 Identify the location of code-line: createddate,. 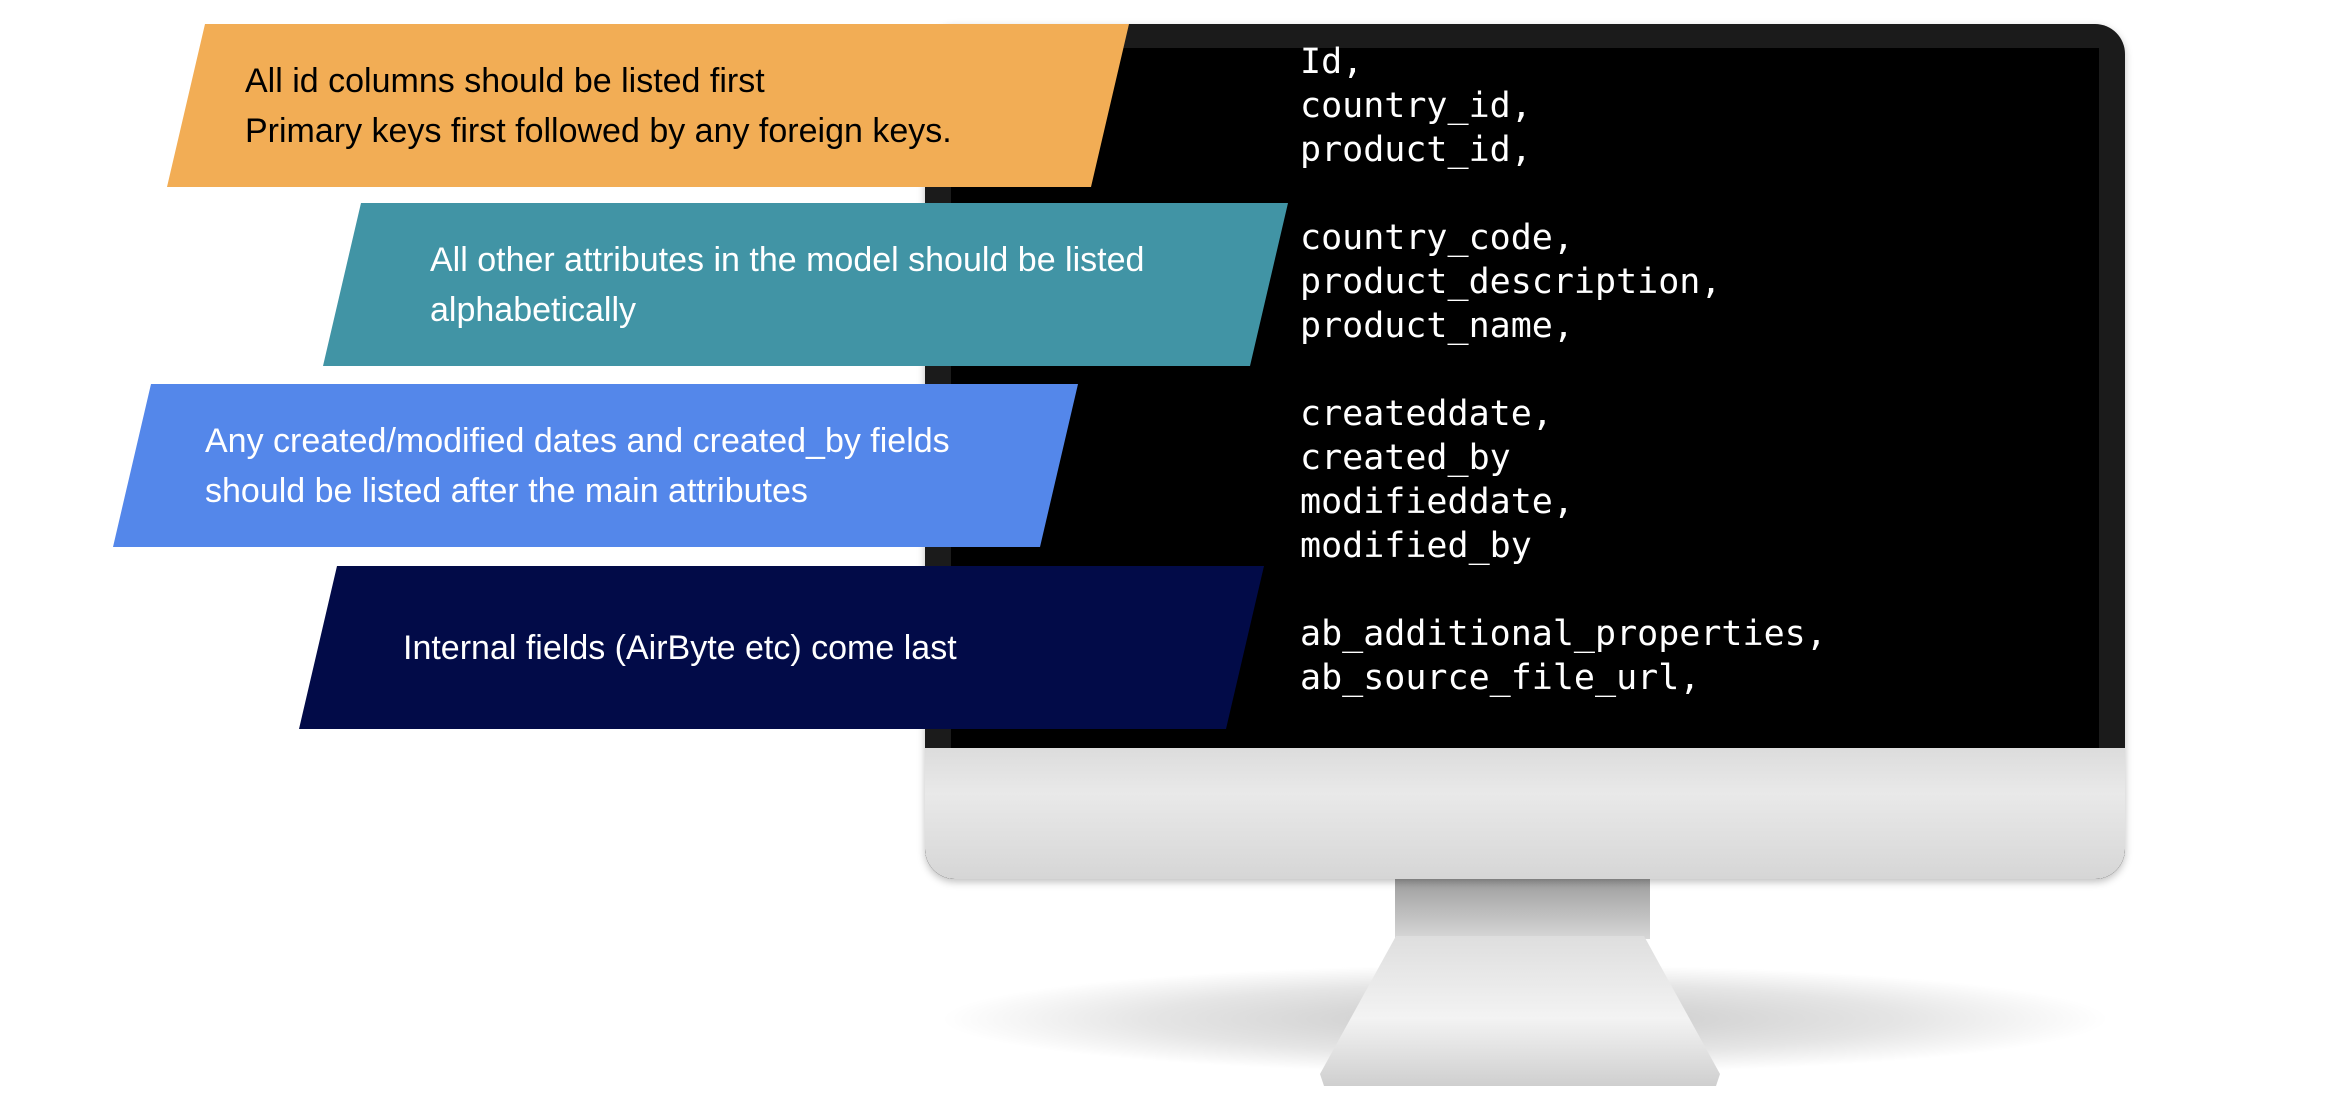
(1426, 414).